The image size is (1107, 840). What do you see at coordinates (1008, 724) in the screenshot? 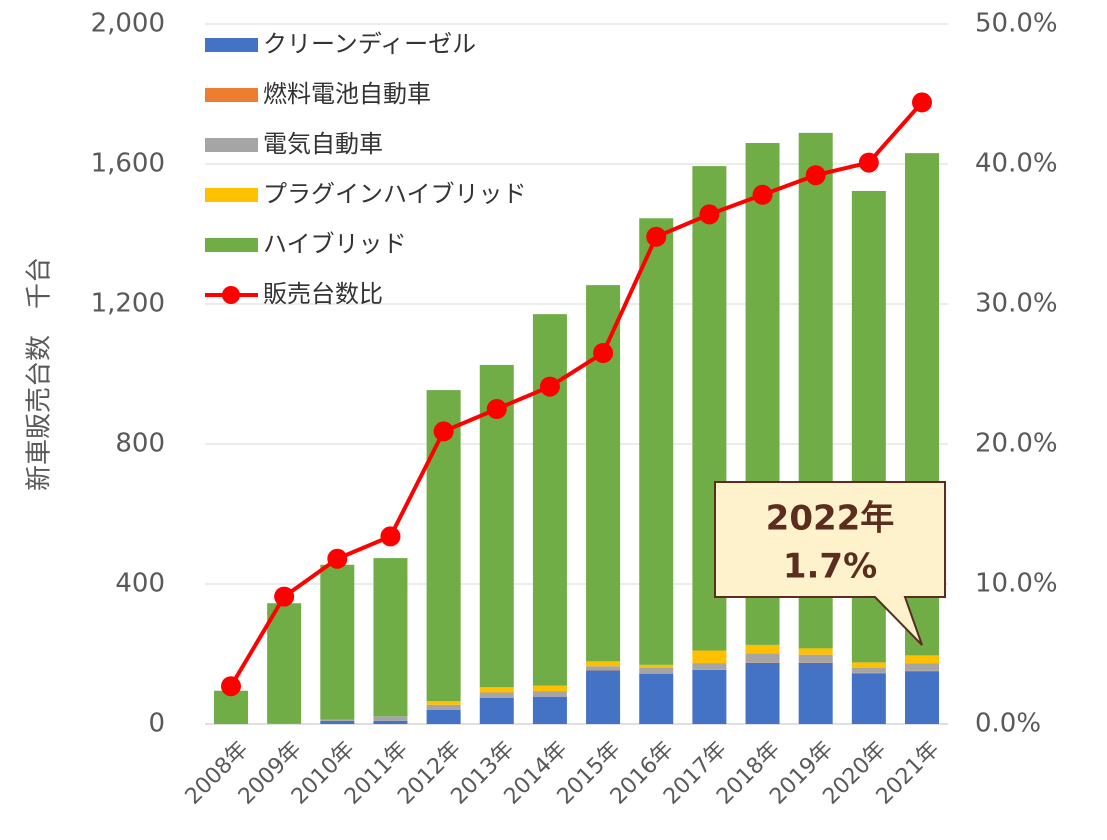
I see `y2-tick-label: 0.0%` at bounding box center [1008, 724].